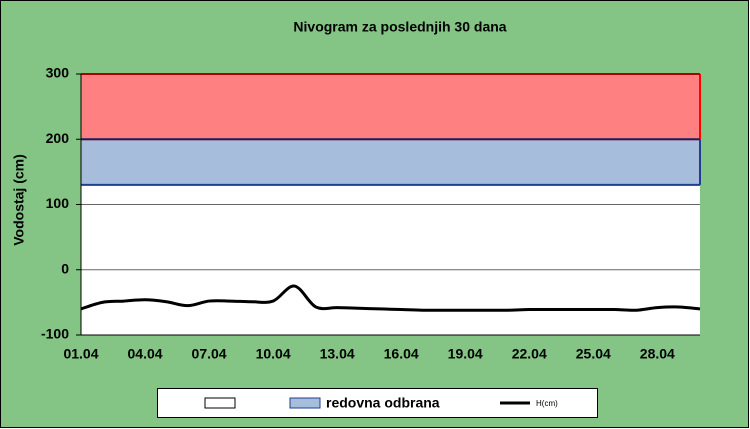  What do you see at coordinates (55, 334) in the screenshot?
I see `y-tick-label: -100` at bounding box center [55, 334].